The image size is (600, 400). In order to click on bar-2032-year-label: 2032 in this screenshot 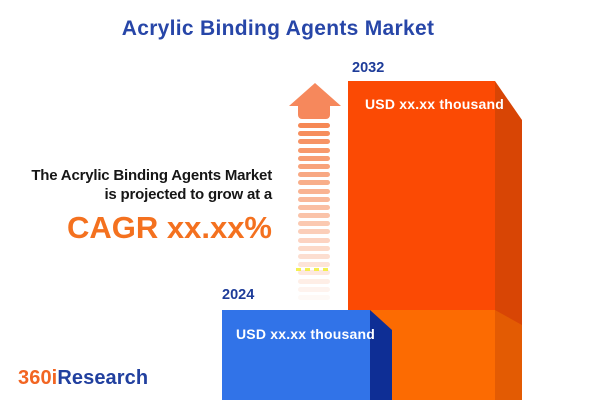, I will do `click(368, 68)`.